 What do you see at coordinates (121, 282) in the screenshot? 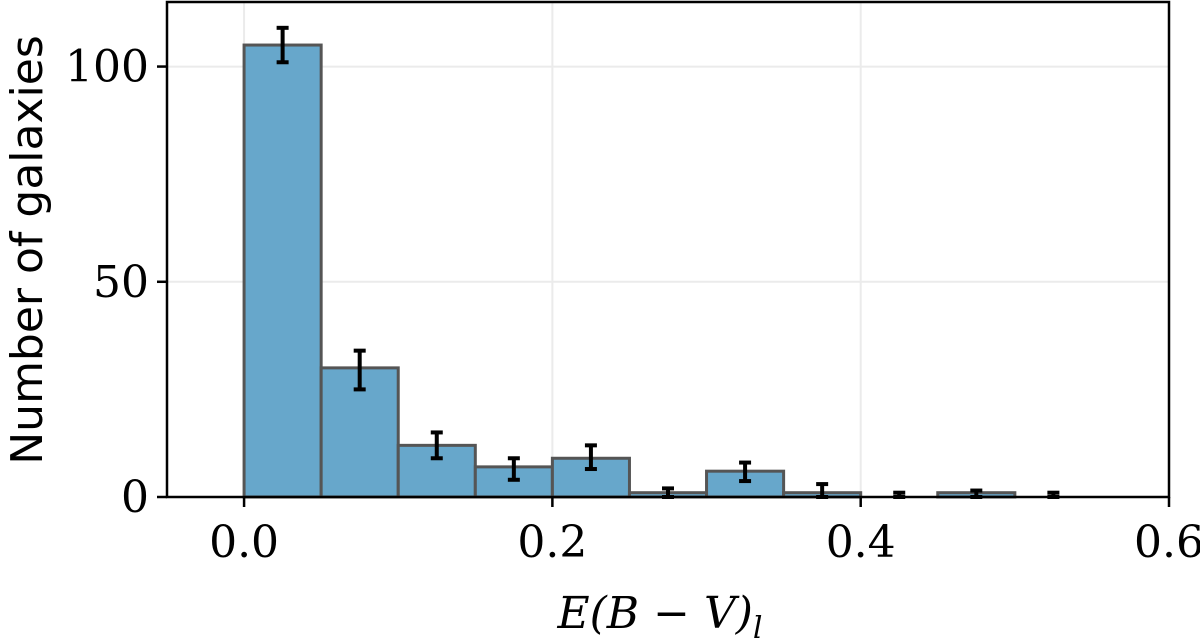
I see `y-tick-label: 50` at bounding box center [121, 282].